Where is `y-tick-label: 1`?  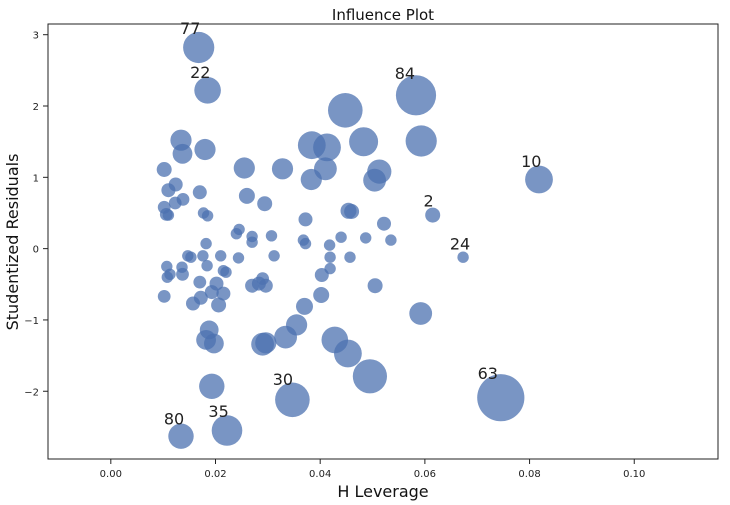
y-tick-label: 1 is located at coordinates (36, 178).